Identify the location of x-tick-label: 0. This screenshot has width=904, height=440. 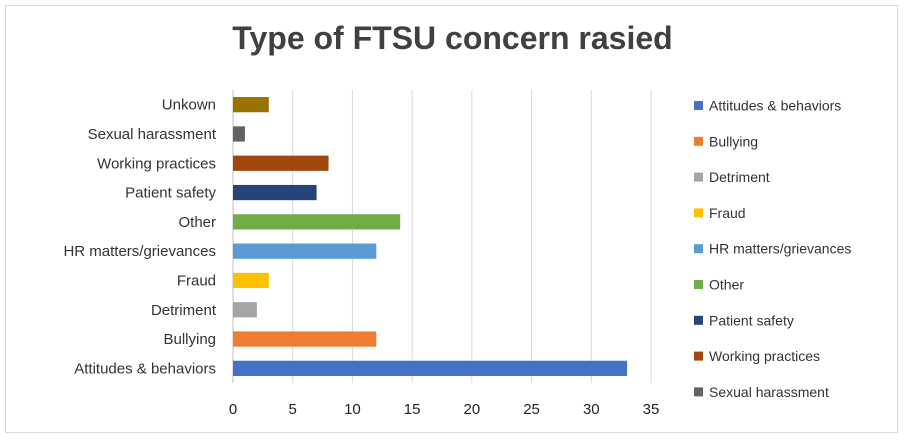
(233, 409).